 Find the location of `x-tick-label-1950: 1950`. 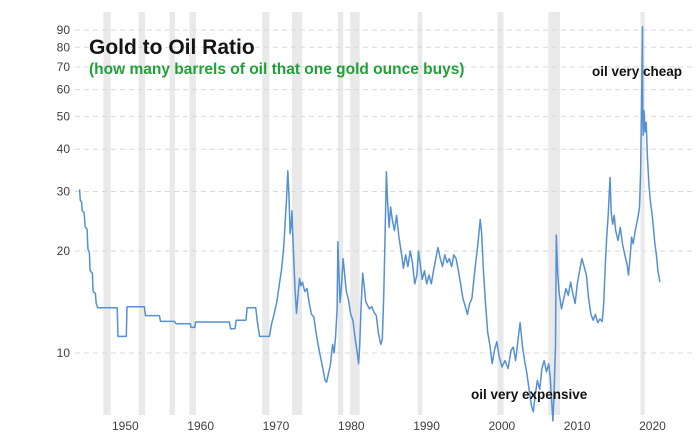

x-tick-label-1950: 1950 is located at coordinates (125, 426).